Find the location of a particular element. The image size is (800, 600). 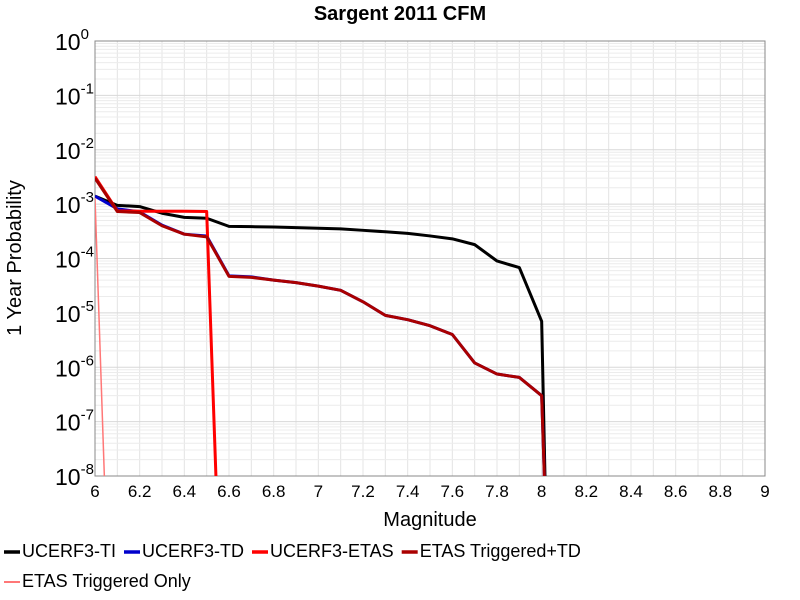

x-tick-label: 9 is located at coordinates (764, 491).